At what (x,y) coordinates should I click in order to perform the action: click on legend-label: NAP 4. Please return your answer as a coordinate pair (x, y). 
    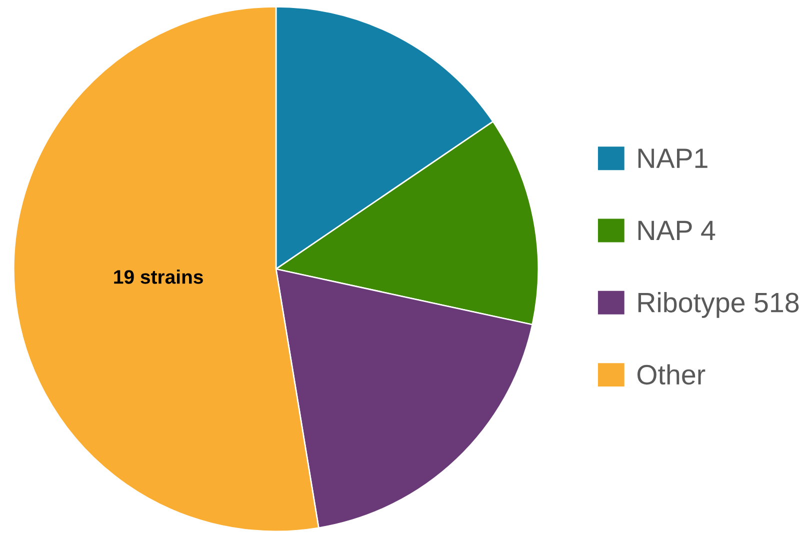
    Looking at the image, I should click on (677, 230).